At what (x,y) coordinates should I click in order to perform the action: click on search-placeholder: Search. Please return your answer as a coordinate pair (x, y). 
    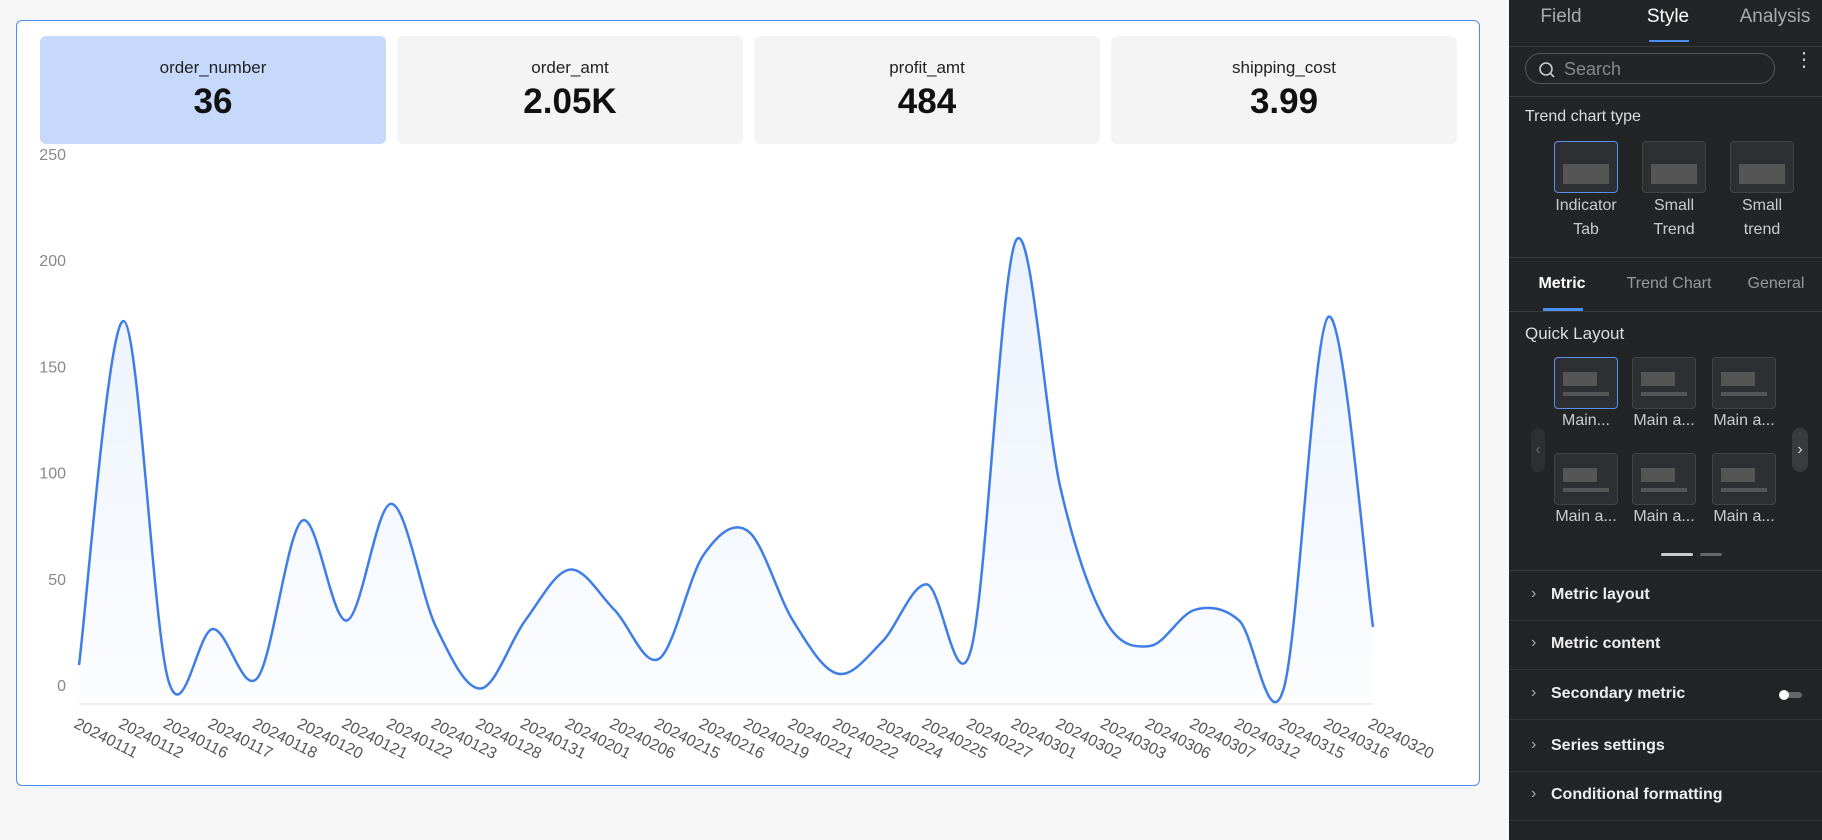
    Looking at the image, I should click on (1593, 69).